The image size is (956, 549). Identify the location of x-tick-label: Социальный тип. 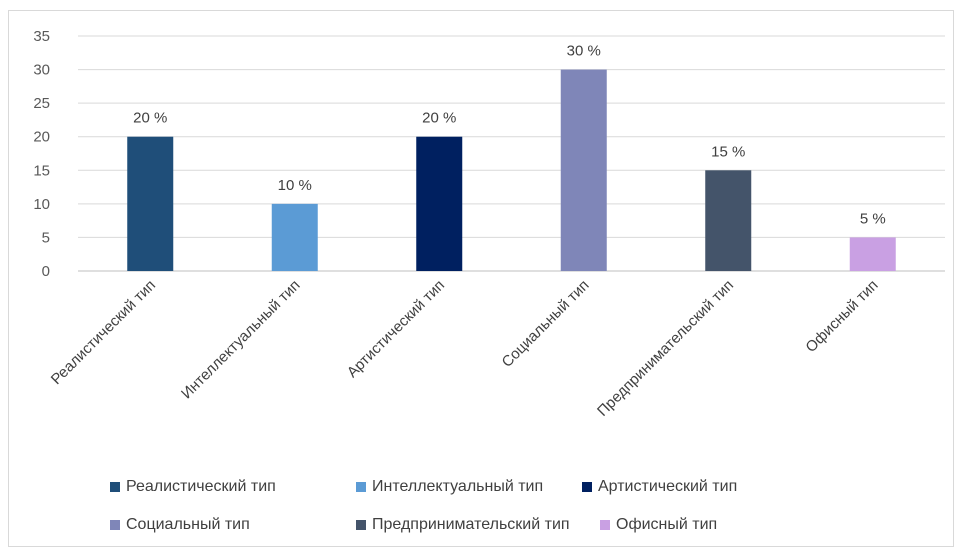
(546, 324).